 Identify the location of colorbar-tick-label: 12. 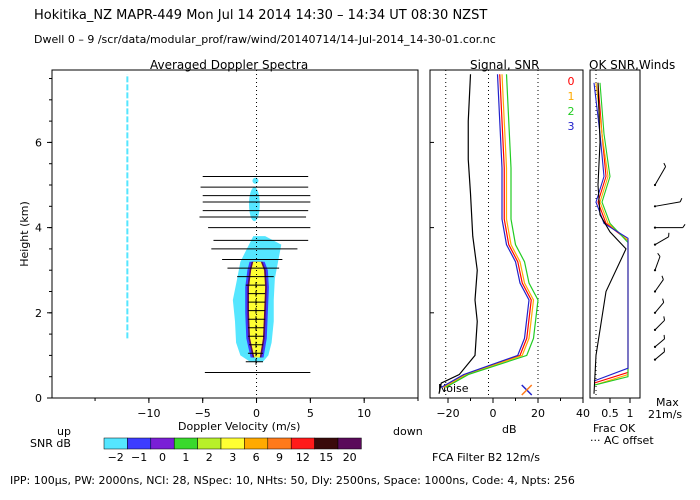
(303, 457).